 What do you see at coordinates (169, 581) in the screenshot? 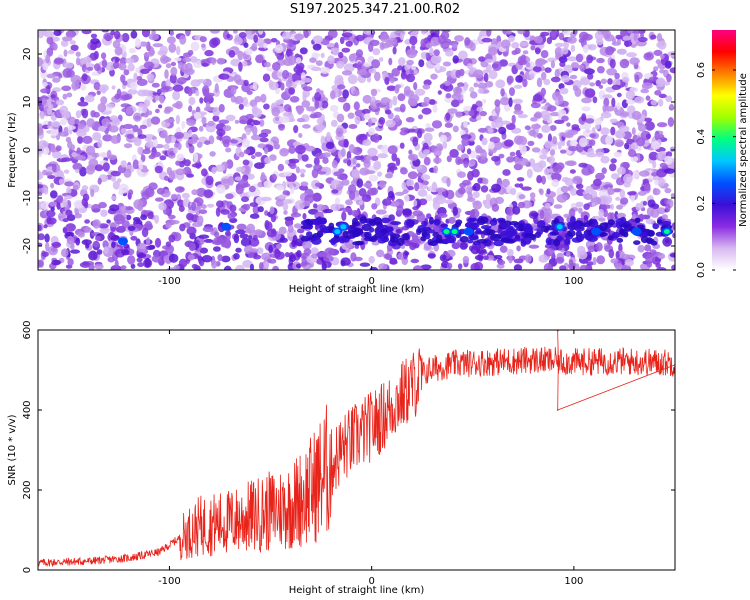
I see `x-tick-label: -100` at bounding box center [169, 581].